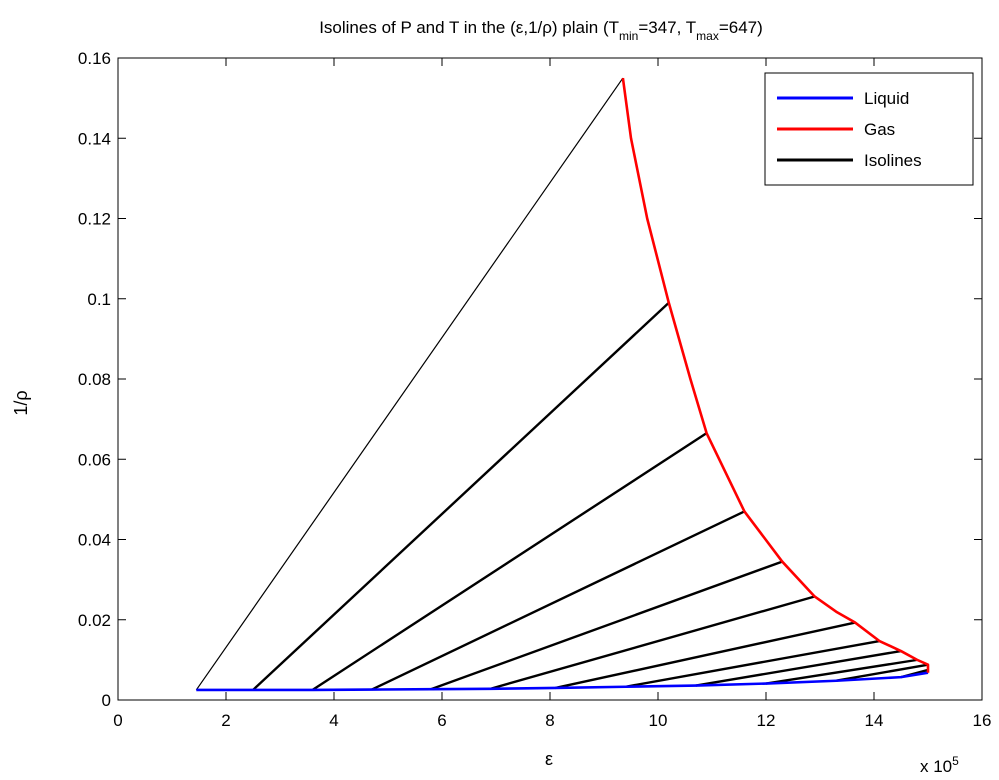 The height and width of the screenshot is (780, 999). I want to click on y-tick-label: 0.08, so click(94, 379).